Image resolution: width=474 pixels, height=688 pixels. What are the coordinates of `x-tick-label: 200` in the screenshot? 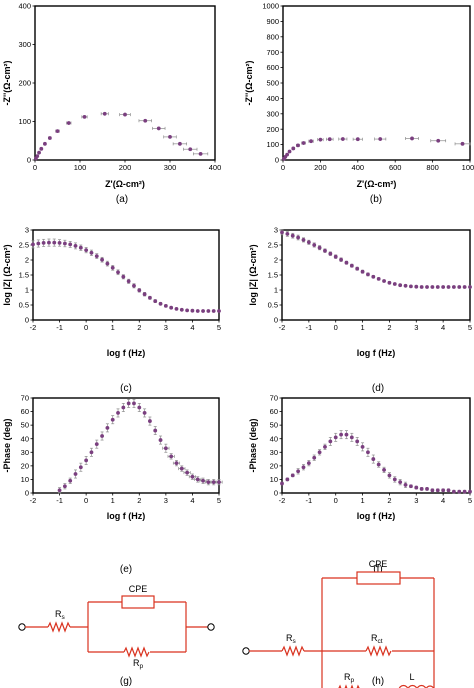 It's located at (320, 167).